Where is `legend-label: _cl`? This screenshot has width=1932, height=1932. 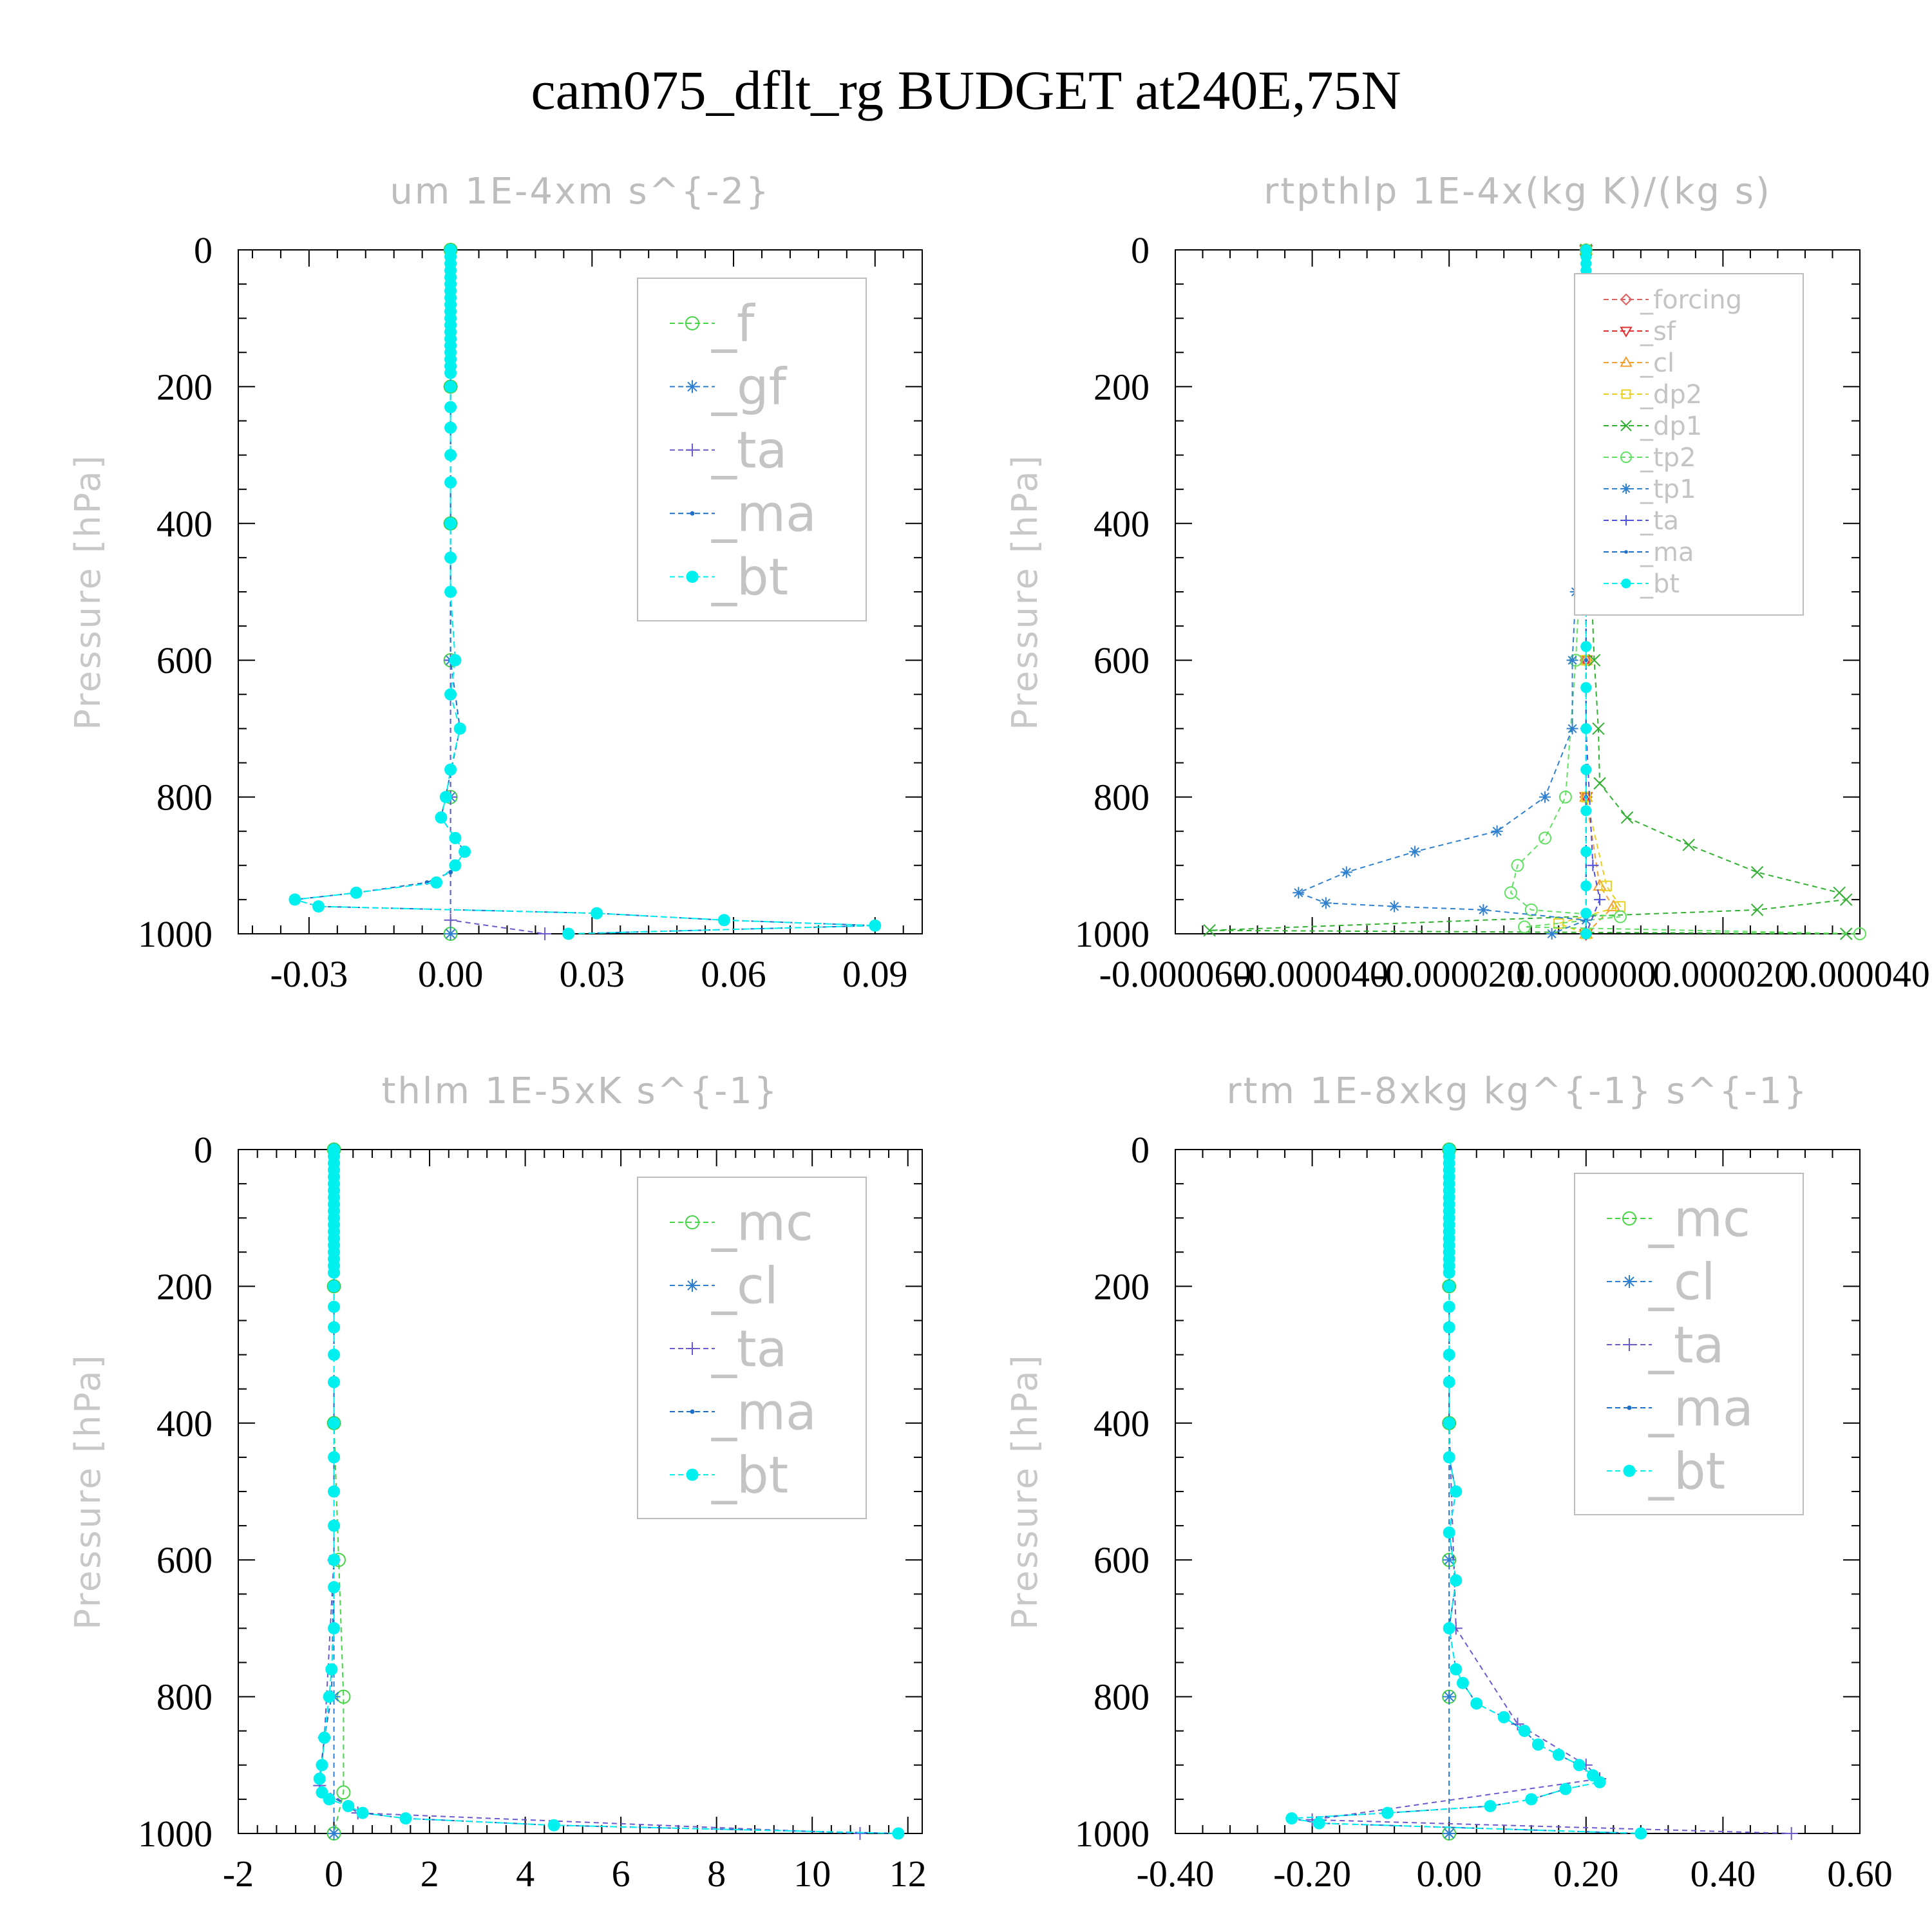
legend-label: _cl is located at coordinates (745, 1286).